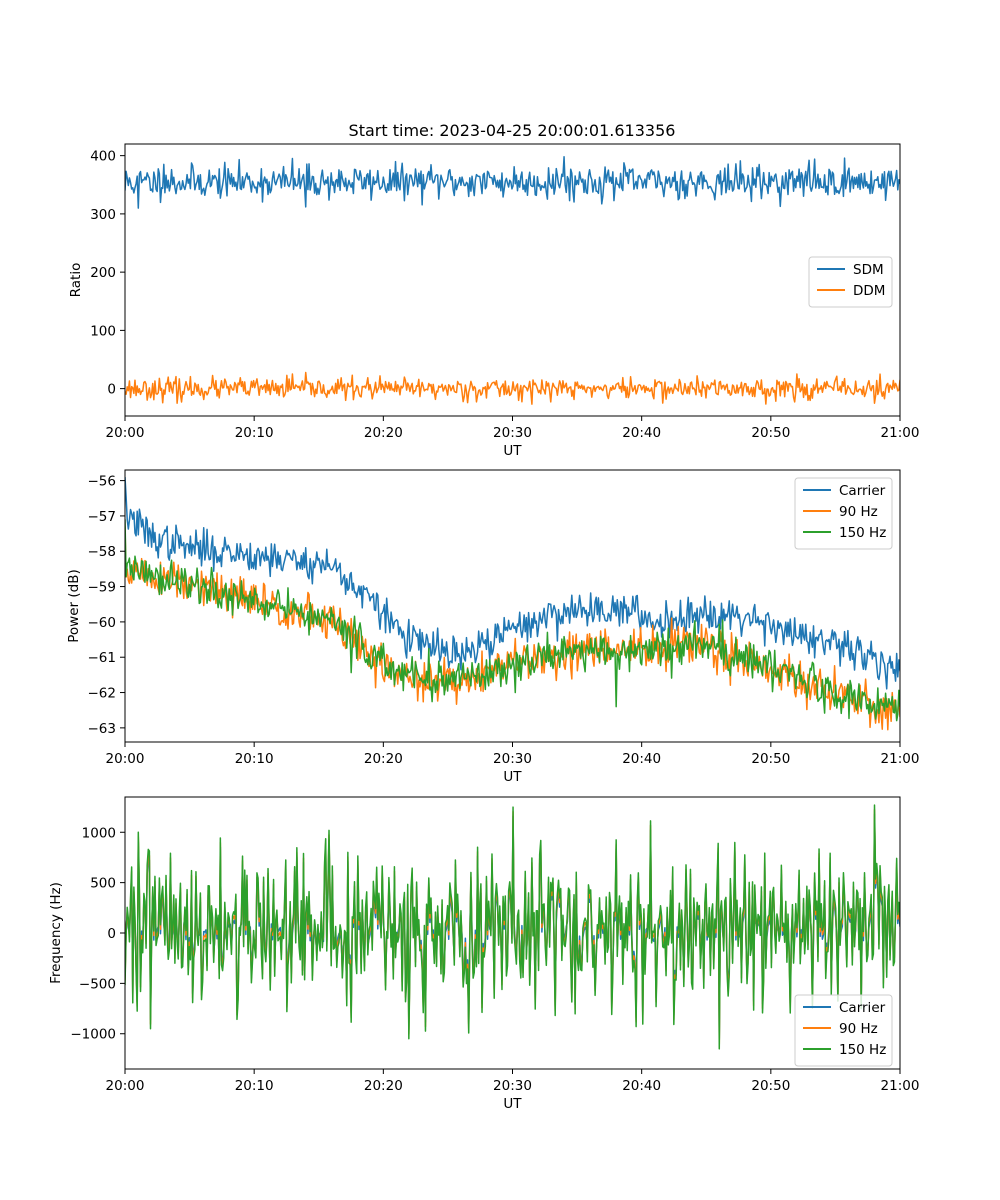  What do you see at coordinates (76, 280) in the screenshot?
I see `y-axis-label: Ratio` at bounding box center [76, 280].